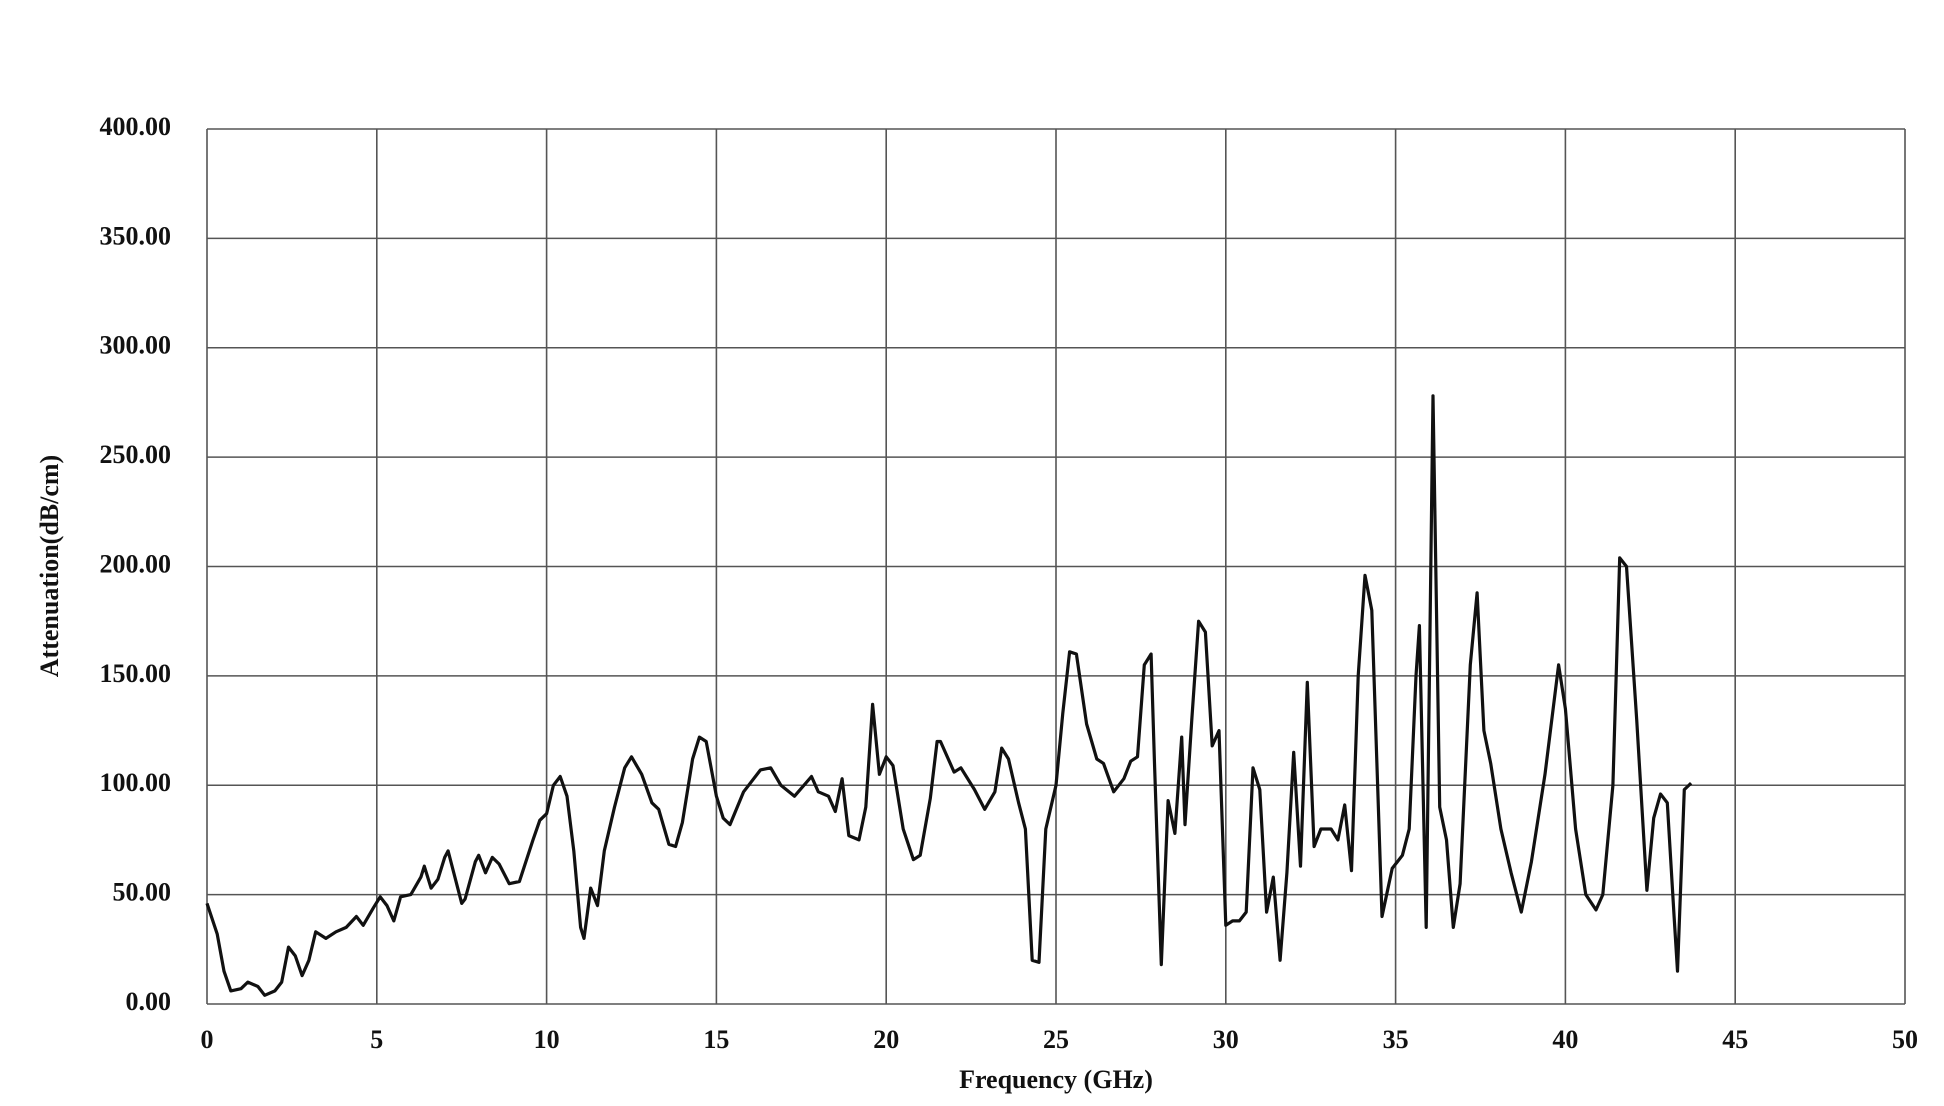  Describe the element at coordinates (1056, 1039) in the screenshot. I see `x-tick-label: 25` at that location.